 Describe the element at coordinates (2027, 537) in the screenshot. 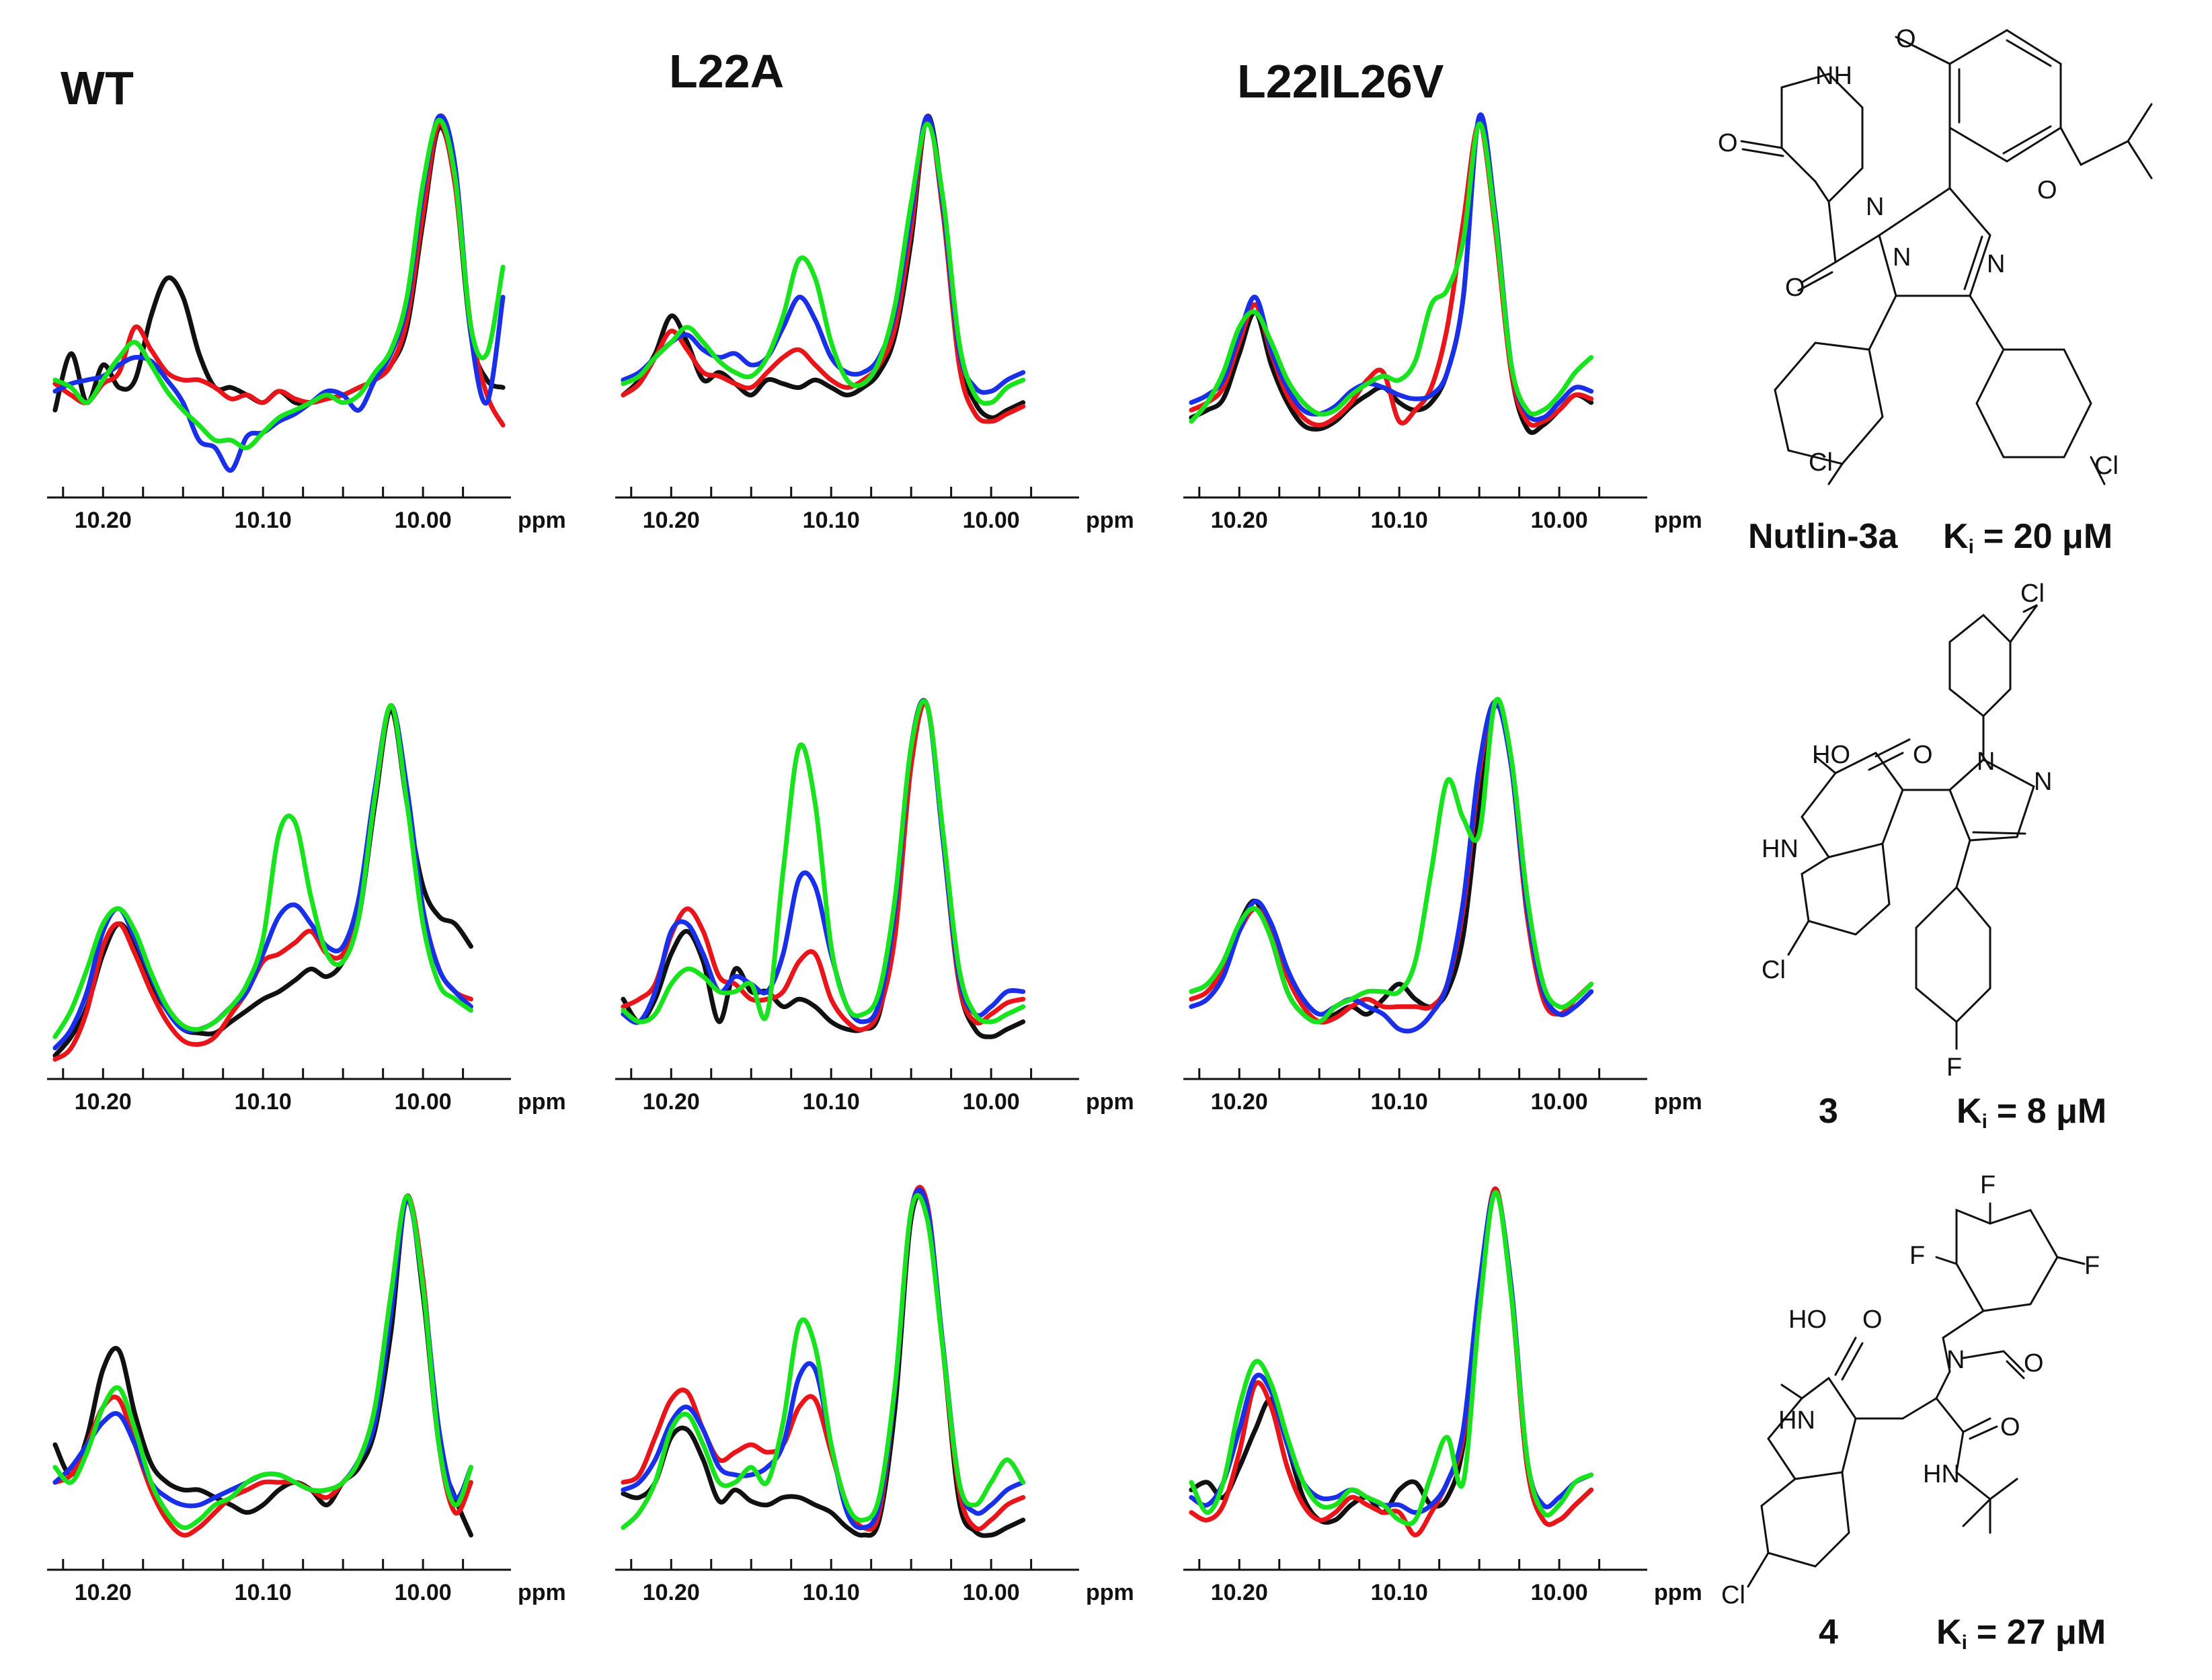

I see `ki-nutlin-3a: Ki = 20 μM` at that location.